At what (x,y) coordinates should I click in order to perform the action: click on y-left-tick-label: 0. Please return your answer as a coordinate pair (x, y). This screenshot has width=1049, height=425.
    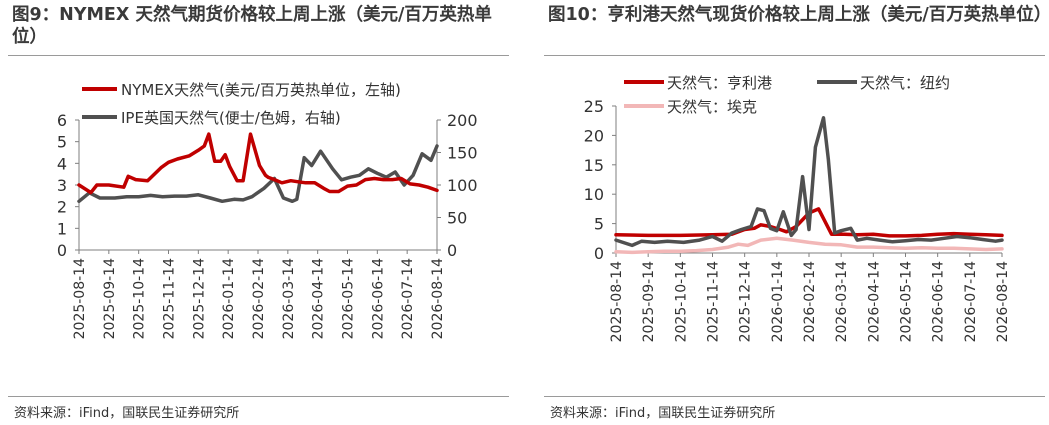
    Looking at the image, I should click on (62, 250).